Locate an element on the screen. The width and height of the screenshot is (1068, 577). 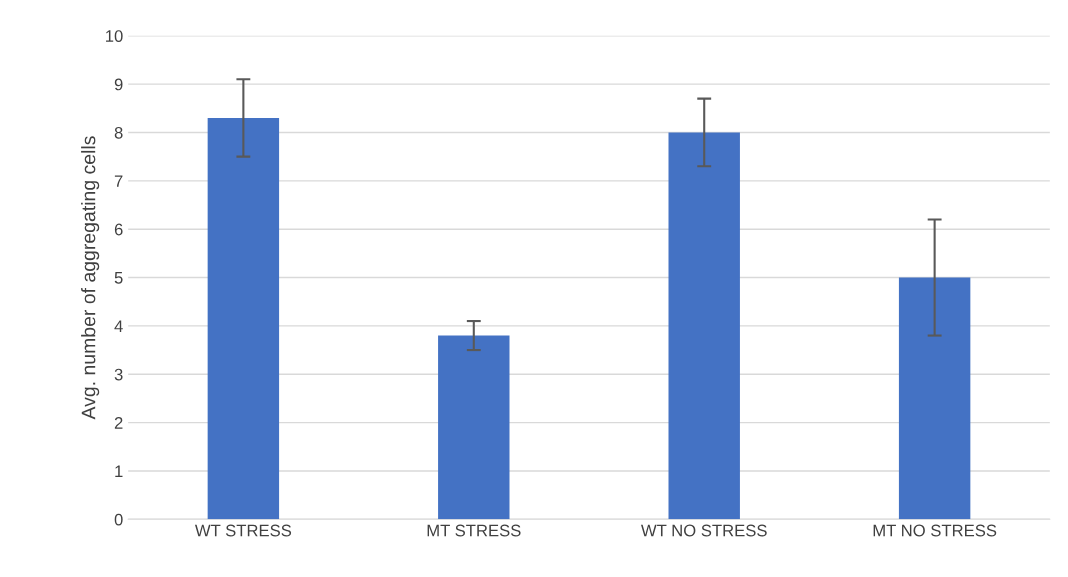
x-tick-label: WT NO STRESS is located at coordinates (704, 530).